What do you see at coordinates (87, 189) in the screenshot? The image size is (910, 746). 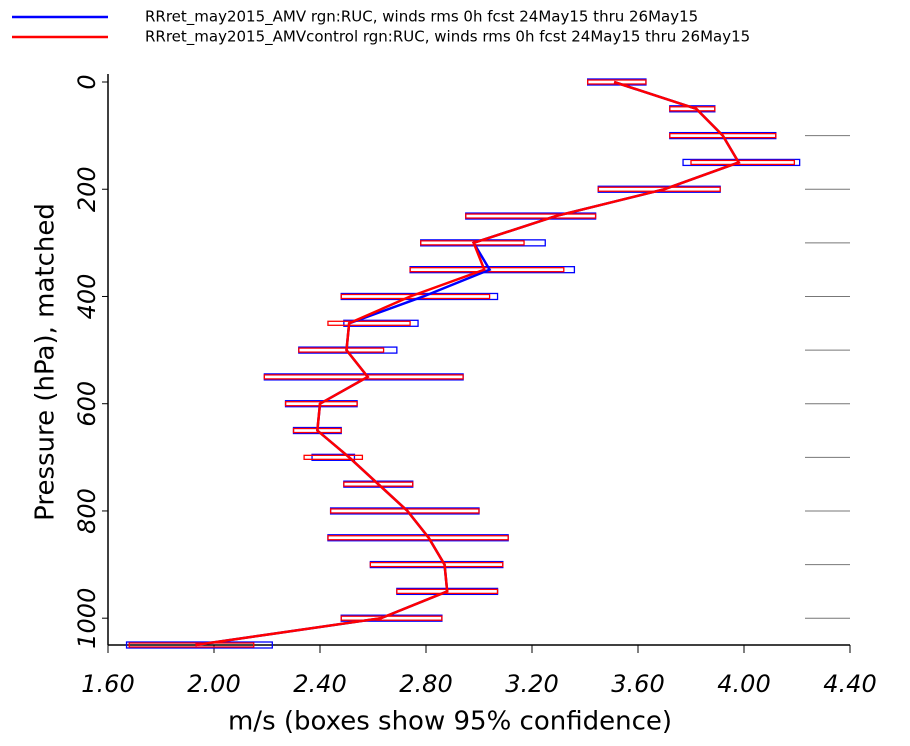 I see `y-tick-label: 200` at bounding box center [87, 189].